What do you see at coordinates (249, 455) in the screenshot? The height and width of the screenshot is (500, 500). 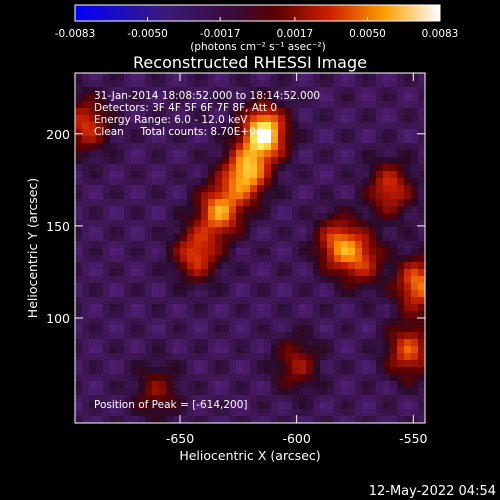 I see `x-axis-label: Heliocentric X (arcsec)` at bounding box center [249, 455].